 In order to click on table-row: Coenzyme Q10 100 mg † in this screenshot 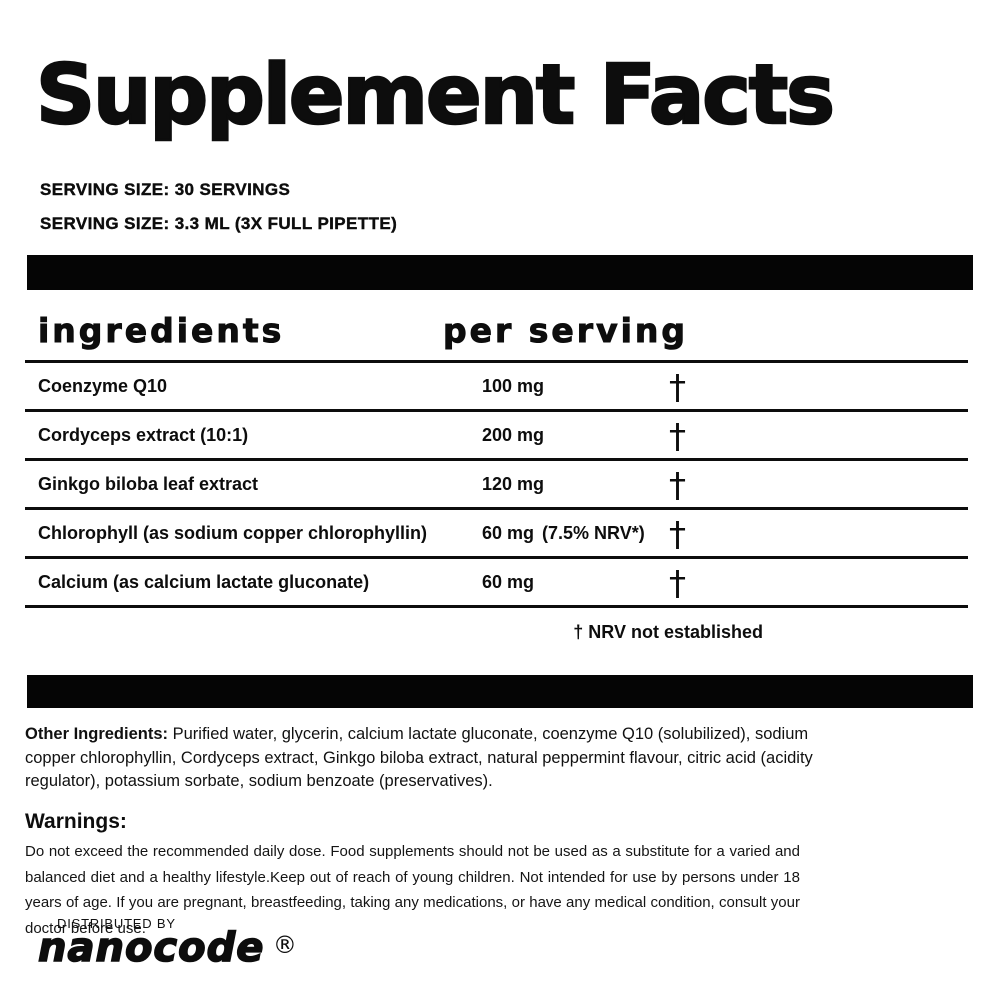, I will do `click(496, 387)`.